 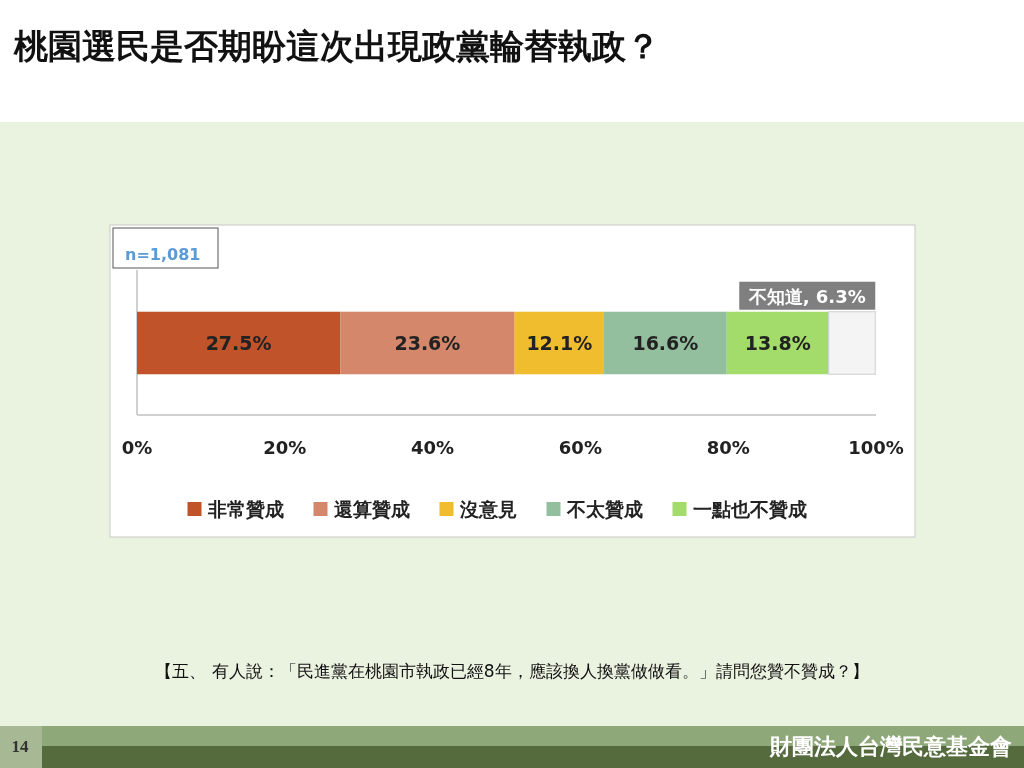 I want to click on x-tick-label: 40%, so click(x=433, y=447).